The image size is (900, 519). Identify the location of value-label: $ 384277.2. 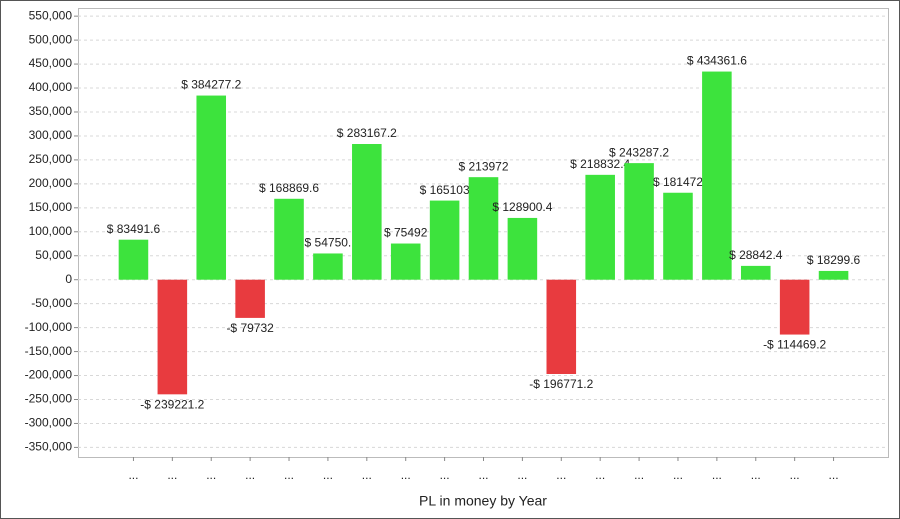
(211, 85).